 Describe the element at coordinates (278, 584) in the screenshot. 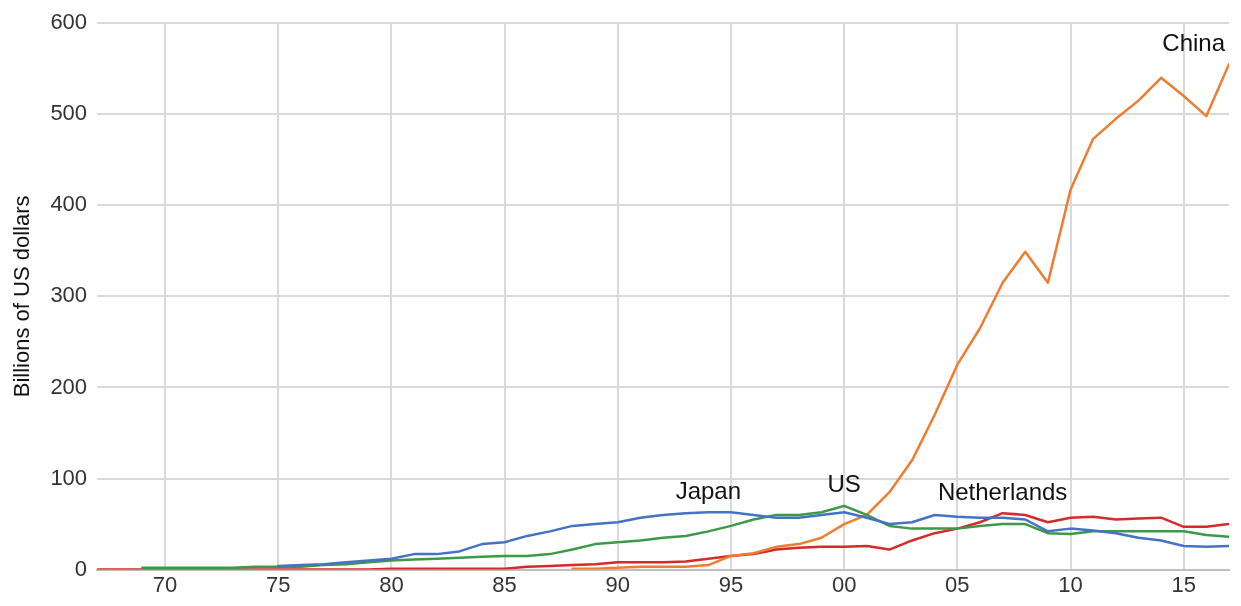

I see `x-tick-label: 75` at that location.